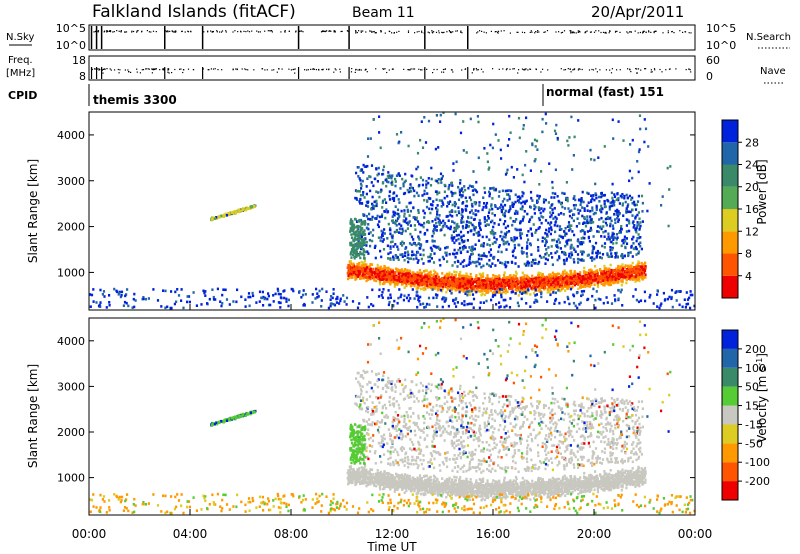 This screenshot has height=554, width=800. Describe the element at coordinates (22, 95) in the screenshot. I see `cpid-label: CPID` at that location.